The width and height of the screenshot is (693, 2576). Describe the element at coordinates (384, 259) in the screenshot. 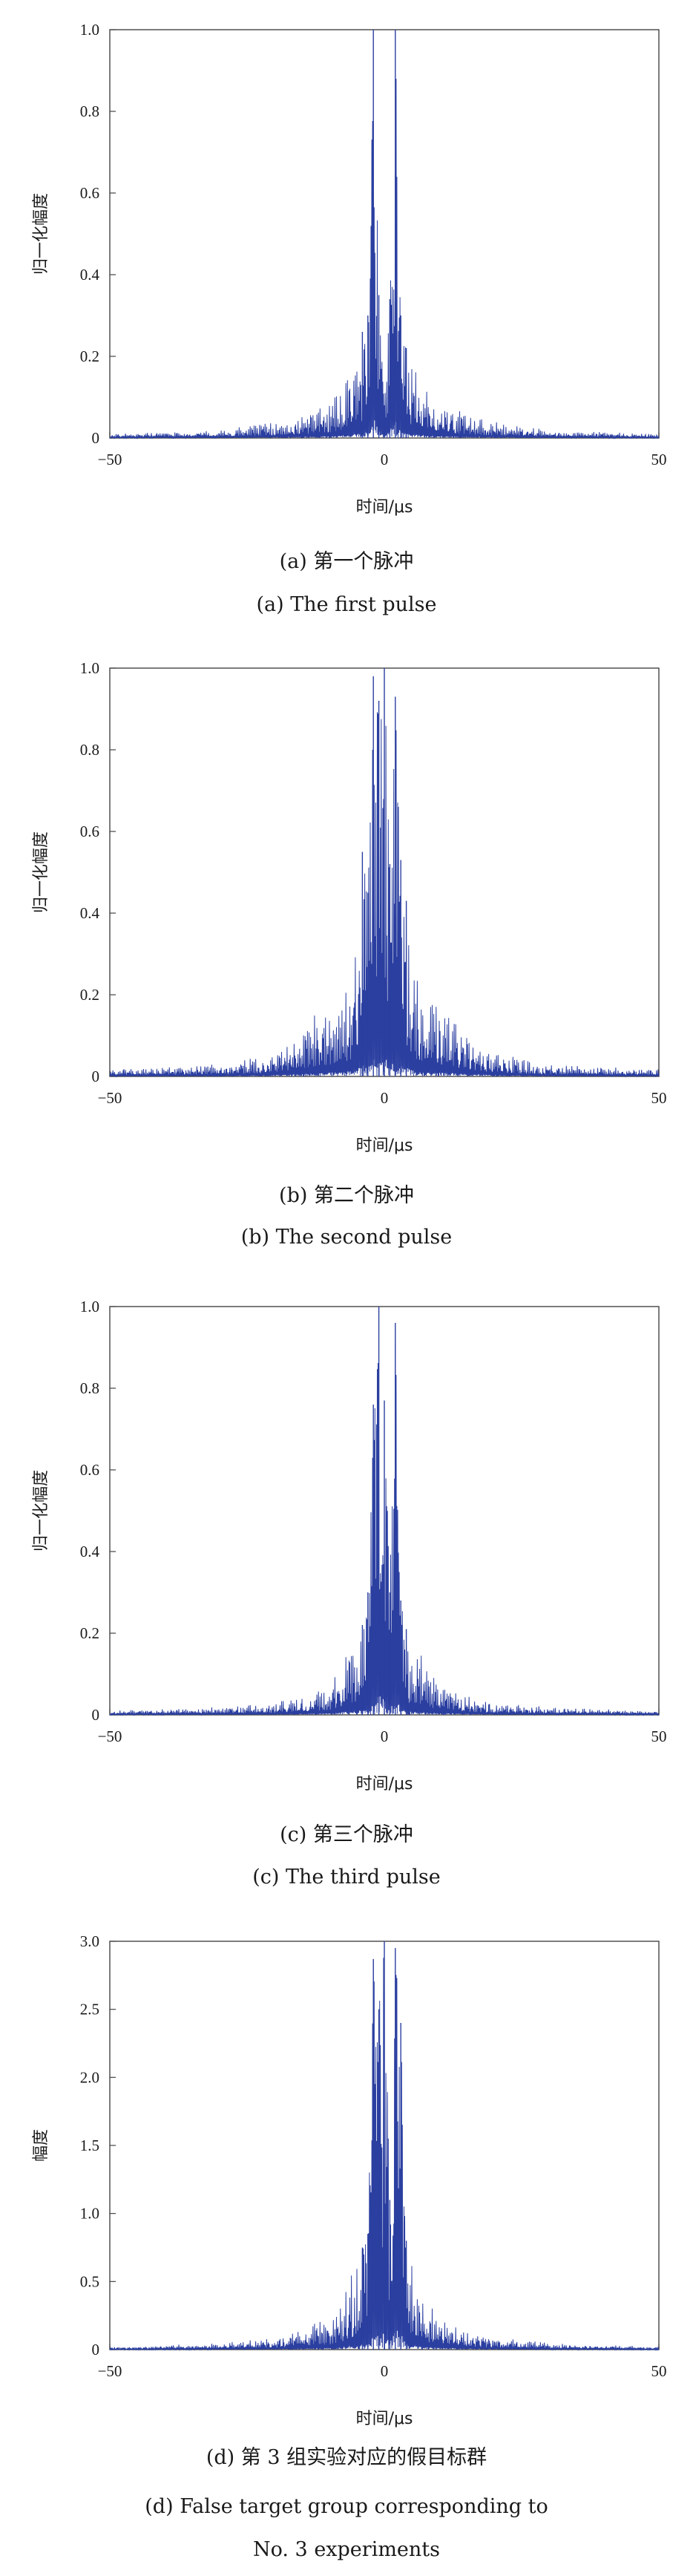

I see `series-line` at that location.